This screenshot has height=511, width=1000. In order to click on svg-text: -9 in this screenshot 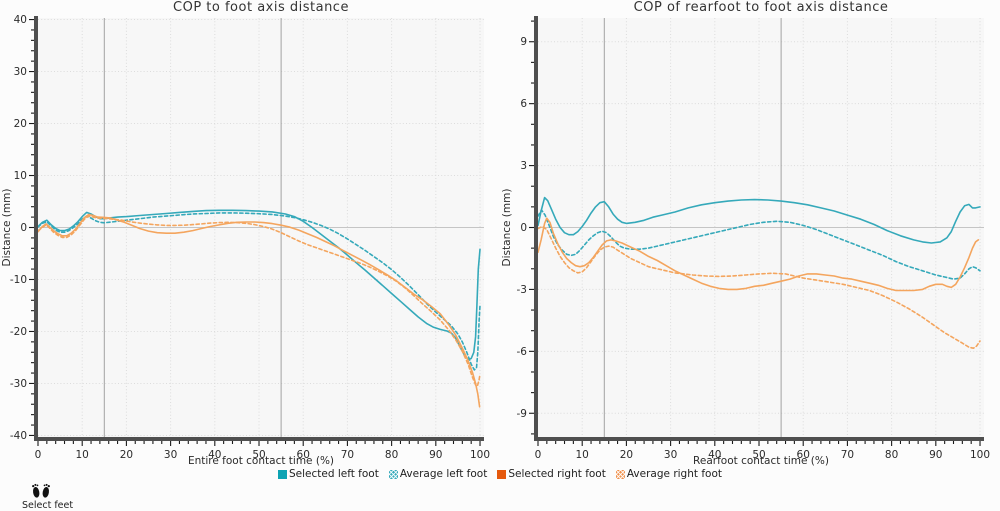, I will do `click(522, 414)`.